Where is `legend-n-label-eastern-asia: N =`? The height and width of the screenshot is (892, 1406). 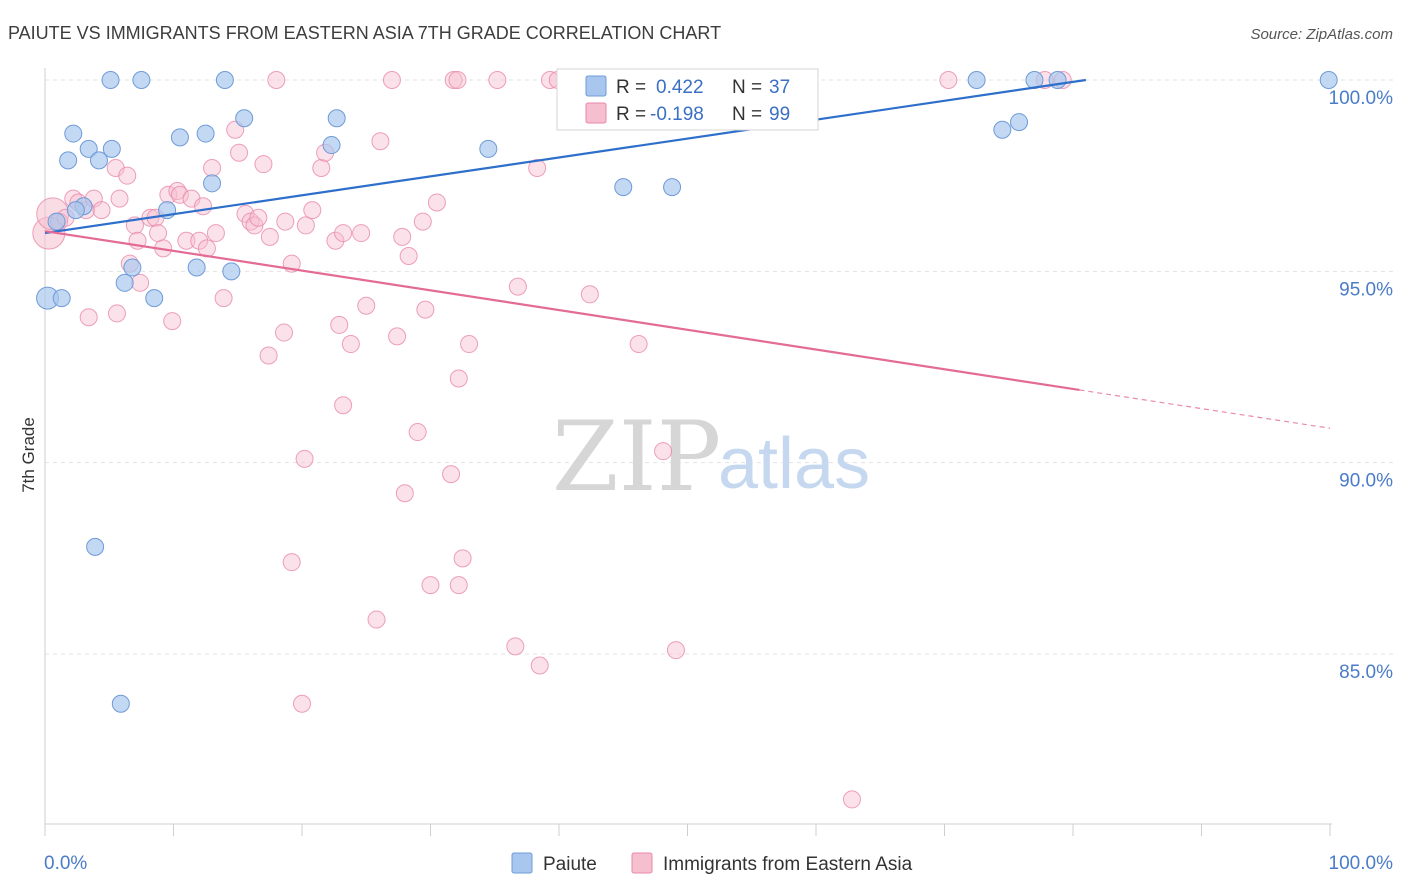 legend-n-label-eastern-asia: N = is located at coordinates (747, 114).